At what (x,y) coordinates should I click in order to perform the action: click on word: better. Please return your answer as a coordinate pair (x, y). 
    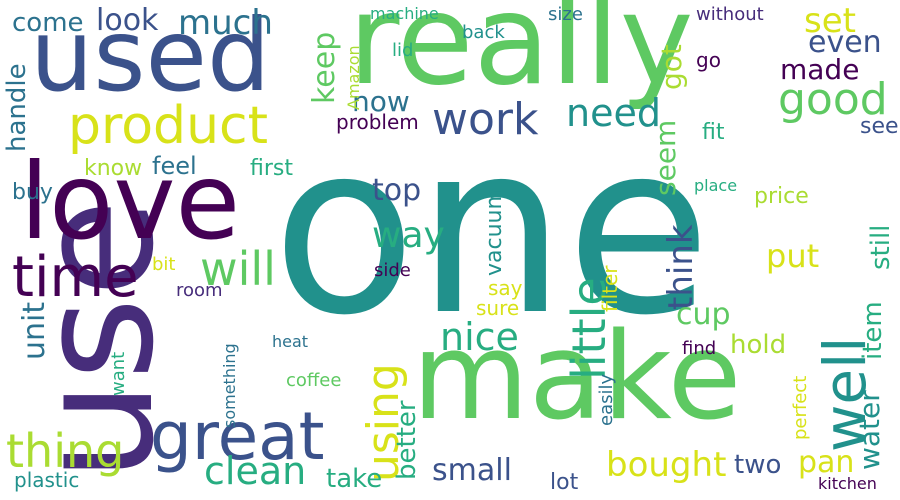
    Looking at the image, I should click on (407, 440).